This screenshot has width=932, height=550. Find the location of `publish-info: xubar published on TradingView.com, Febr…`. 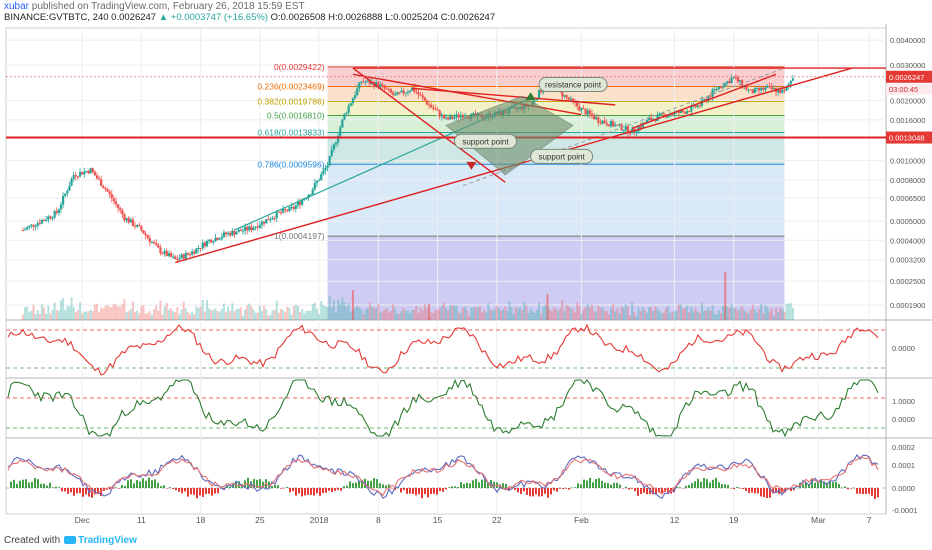

publish-info: xubar published on TradingView.com, Febr… is located at coordinates (154, 6).